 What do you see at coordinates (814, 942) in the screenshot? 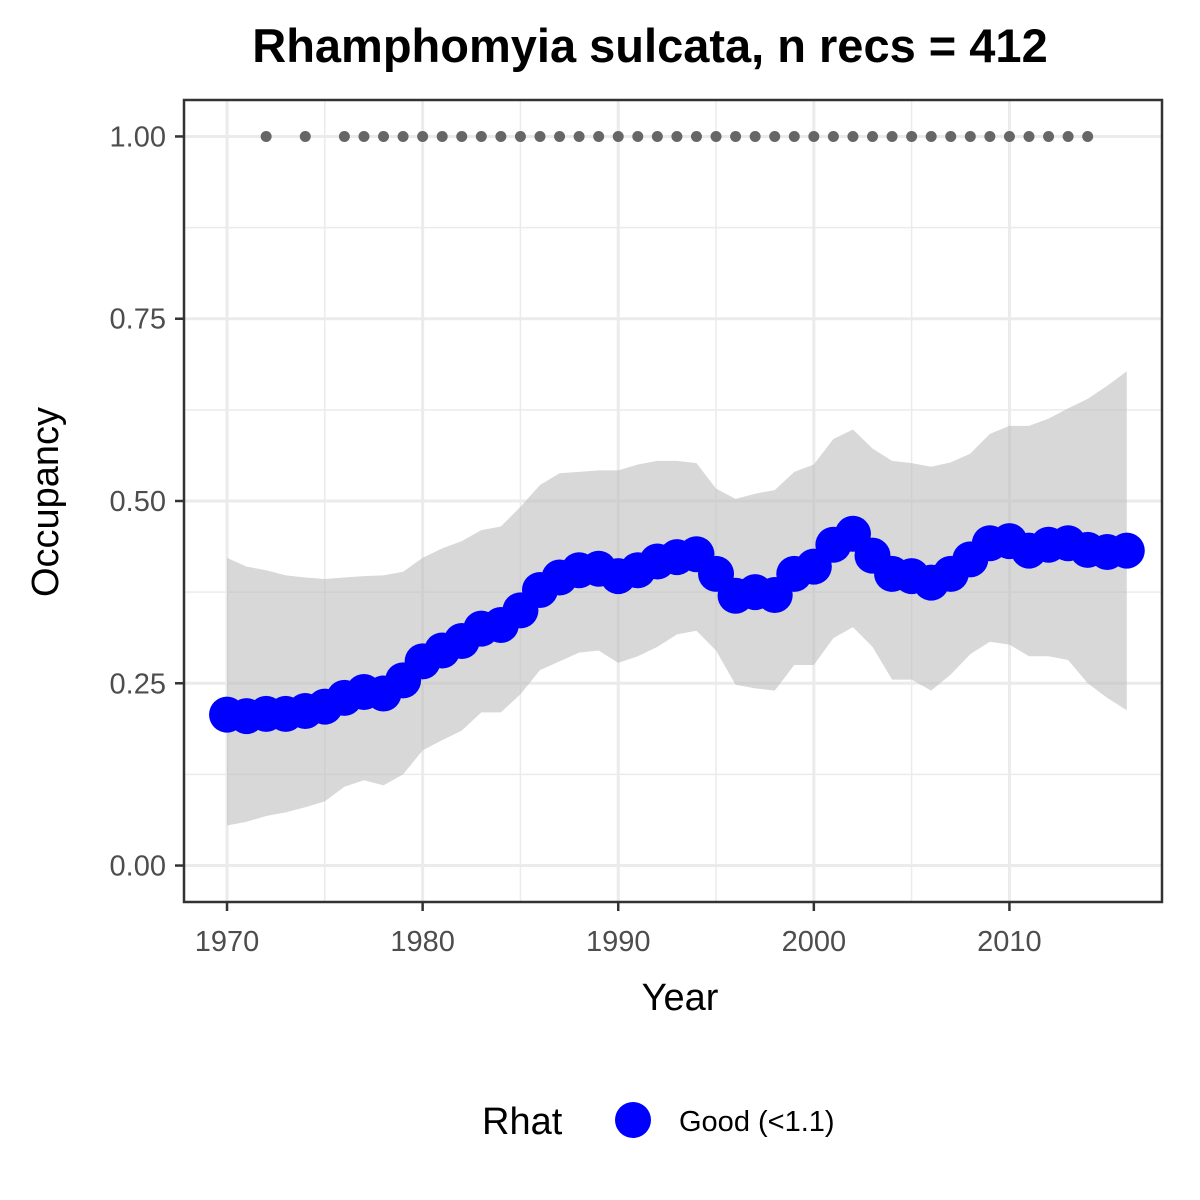
I see `x-tick-label: 2000` at bounding box center [814, 942].